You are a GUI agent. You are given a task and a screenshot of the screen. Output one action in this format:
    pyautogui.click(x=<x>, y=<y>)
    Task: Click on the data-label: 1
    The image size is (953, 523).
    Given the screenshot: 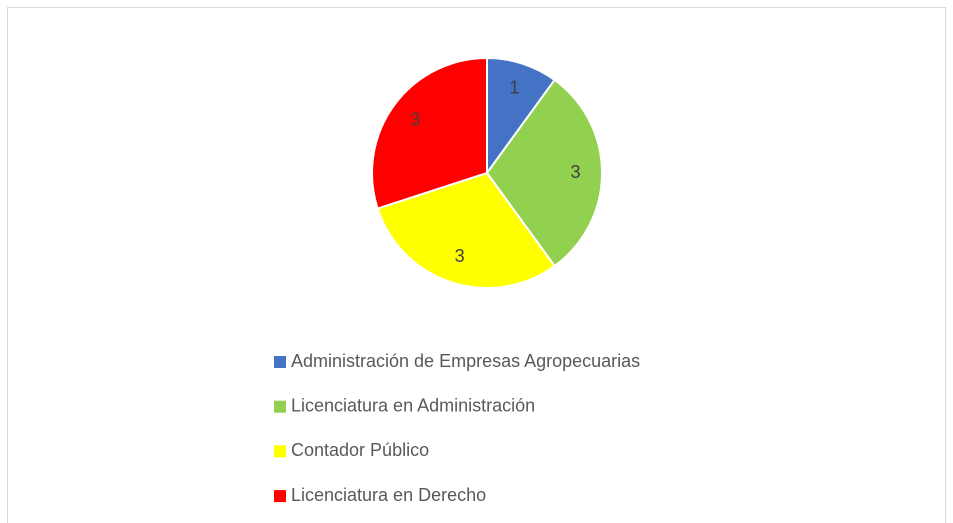 What is the action you would take?
    pyautogui.click(x=514, y=88)
    